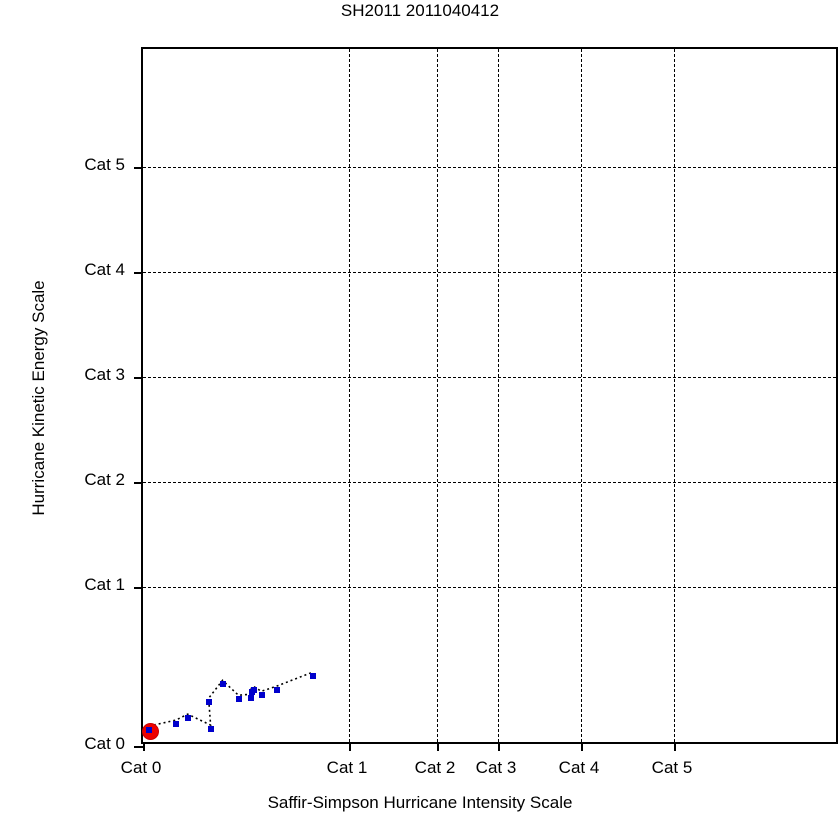 This screenshot has width=840, height=821. What do you see at coordinates (435, 767) in the screenshot?
I see `x-tick-label-2: Cat 2` at bounding box center [435, 767].